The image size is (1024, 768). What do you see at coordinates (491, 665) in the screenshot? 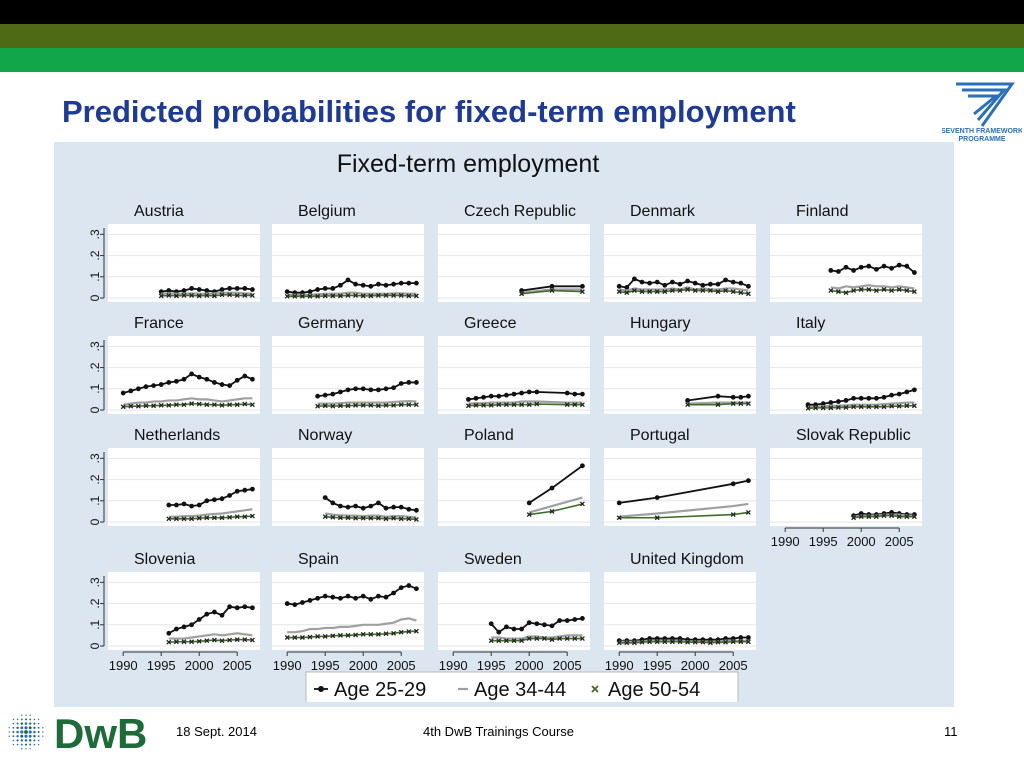
I see `x-tick-label: 1995` at bounding box center [491, 665].